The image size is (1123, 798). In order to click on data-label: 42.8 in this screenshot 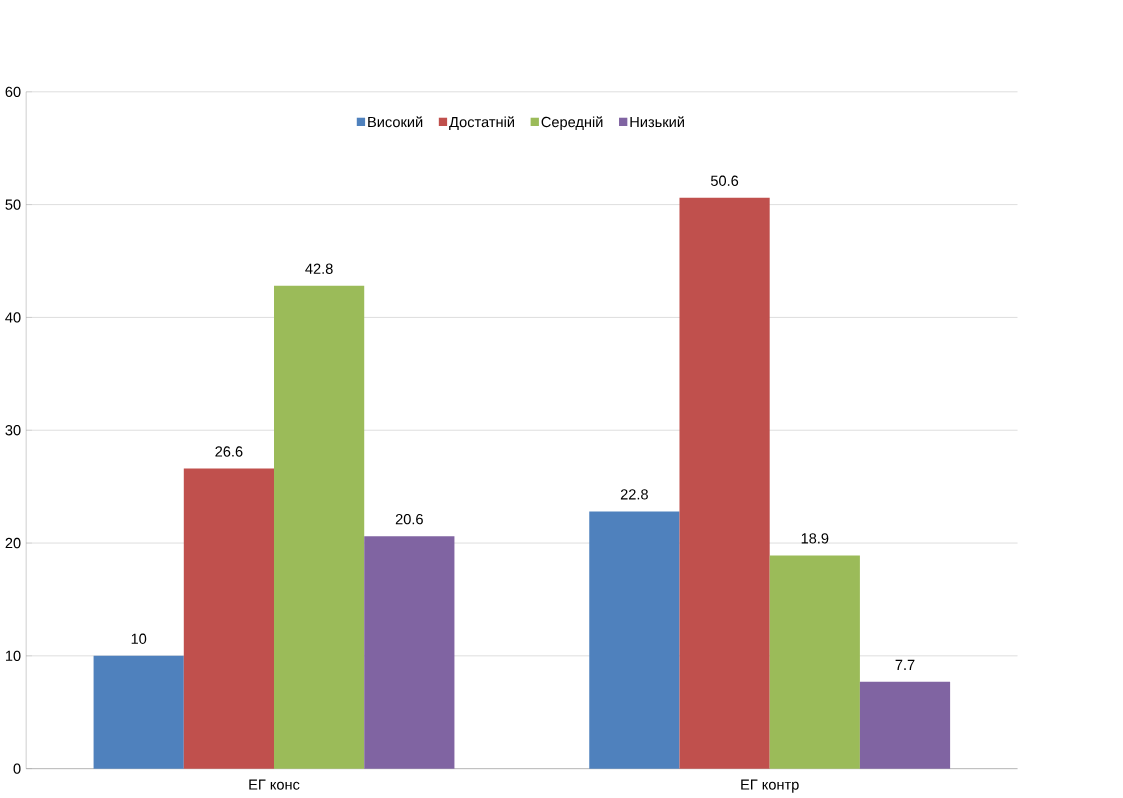, I will do `click(319, 269)`.